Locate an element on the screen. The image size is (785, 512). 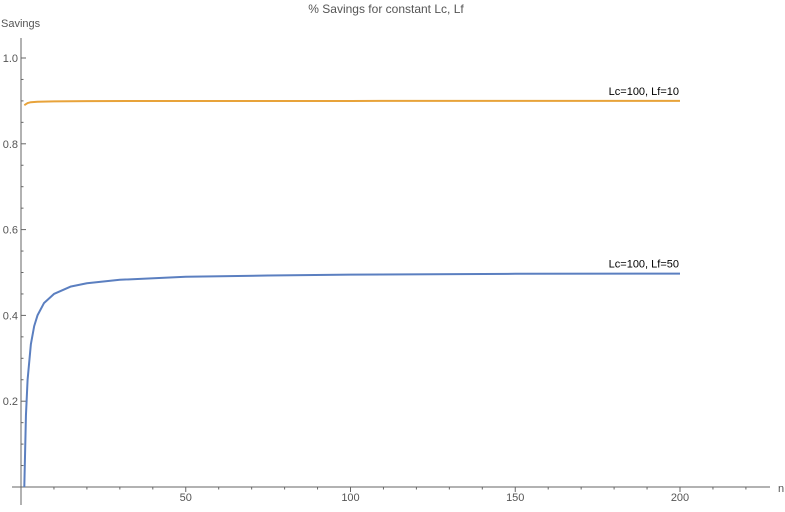
y-tick-label: 0.6 is located at coordinates (10, 231).